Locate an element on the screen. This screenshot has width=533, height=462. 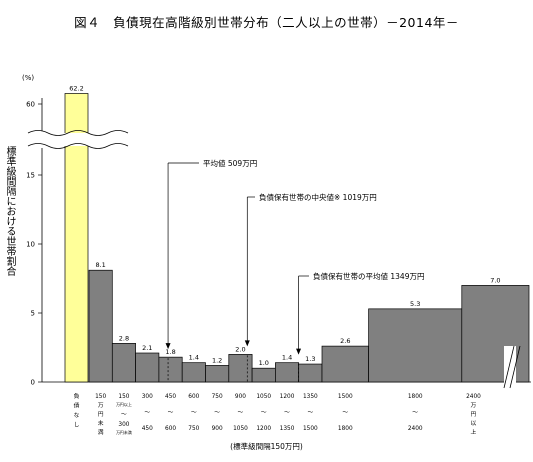
y-tick-label: 60 is located at coordinates (30, 105).